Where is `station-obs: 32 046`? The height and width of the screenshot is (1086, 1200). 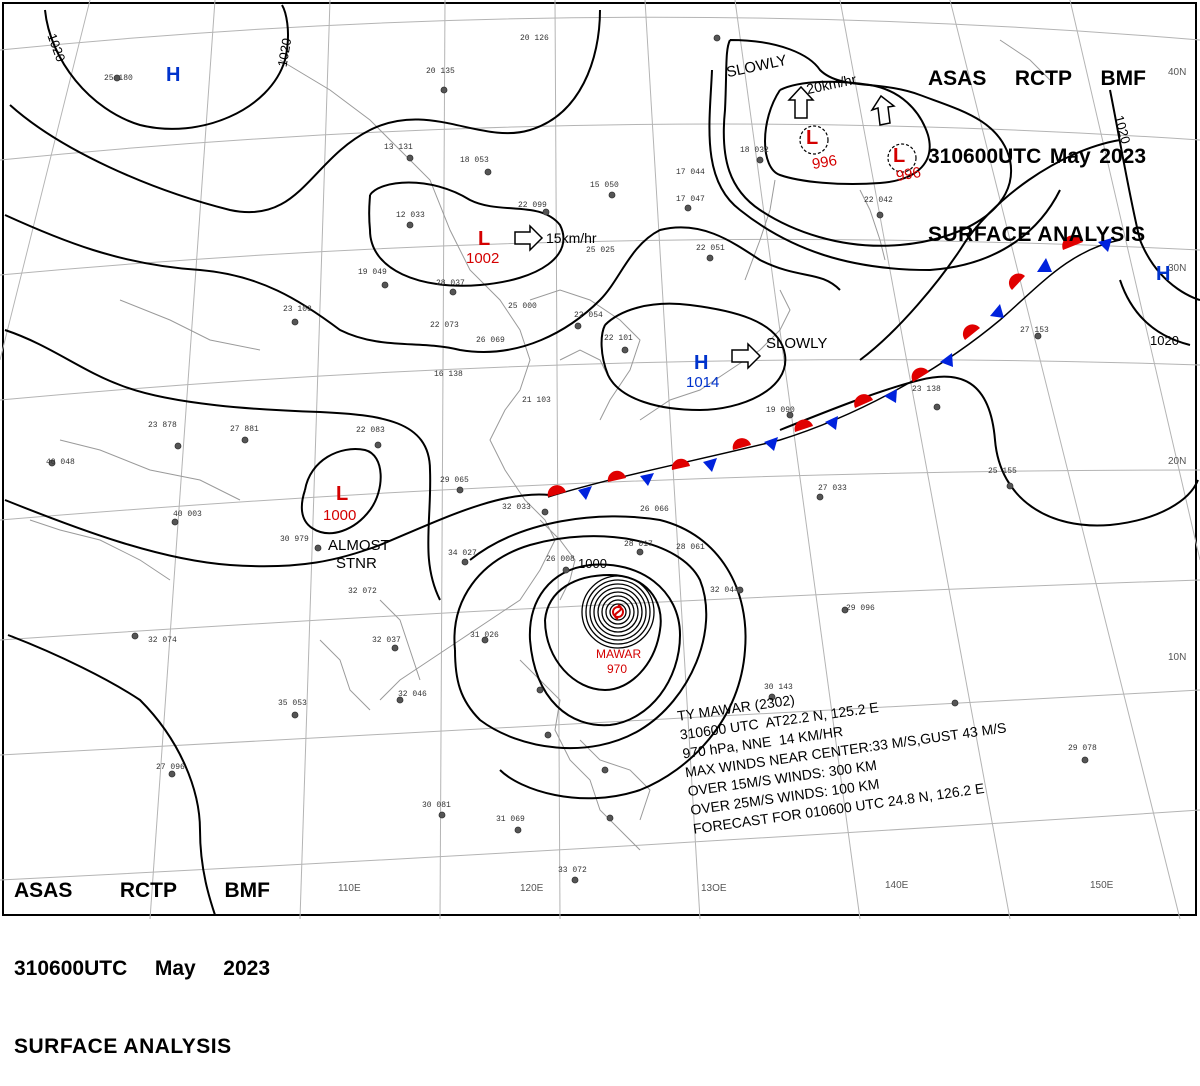 station-obs: 32 046 is located at coordinates (412, 694).